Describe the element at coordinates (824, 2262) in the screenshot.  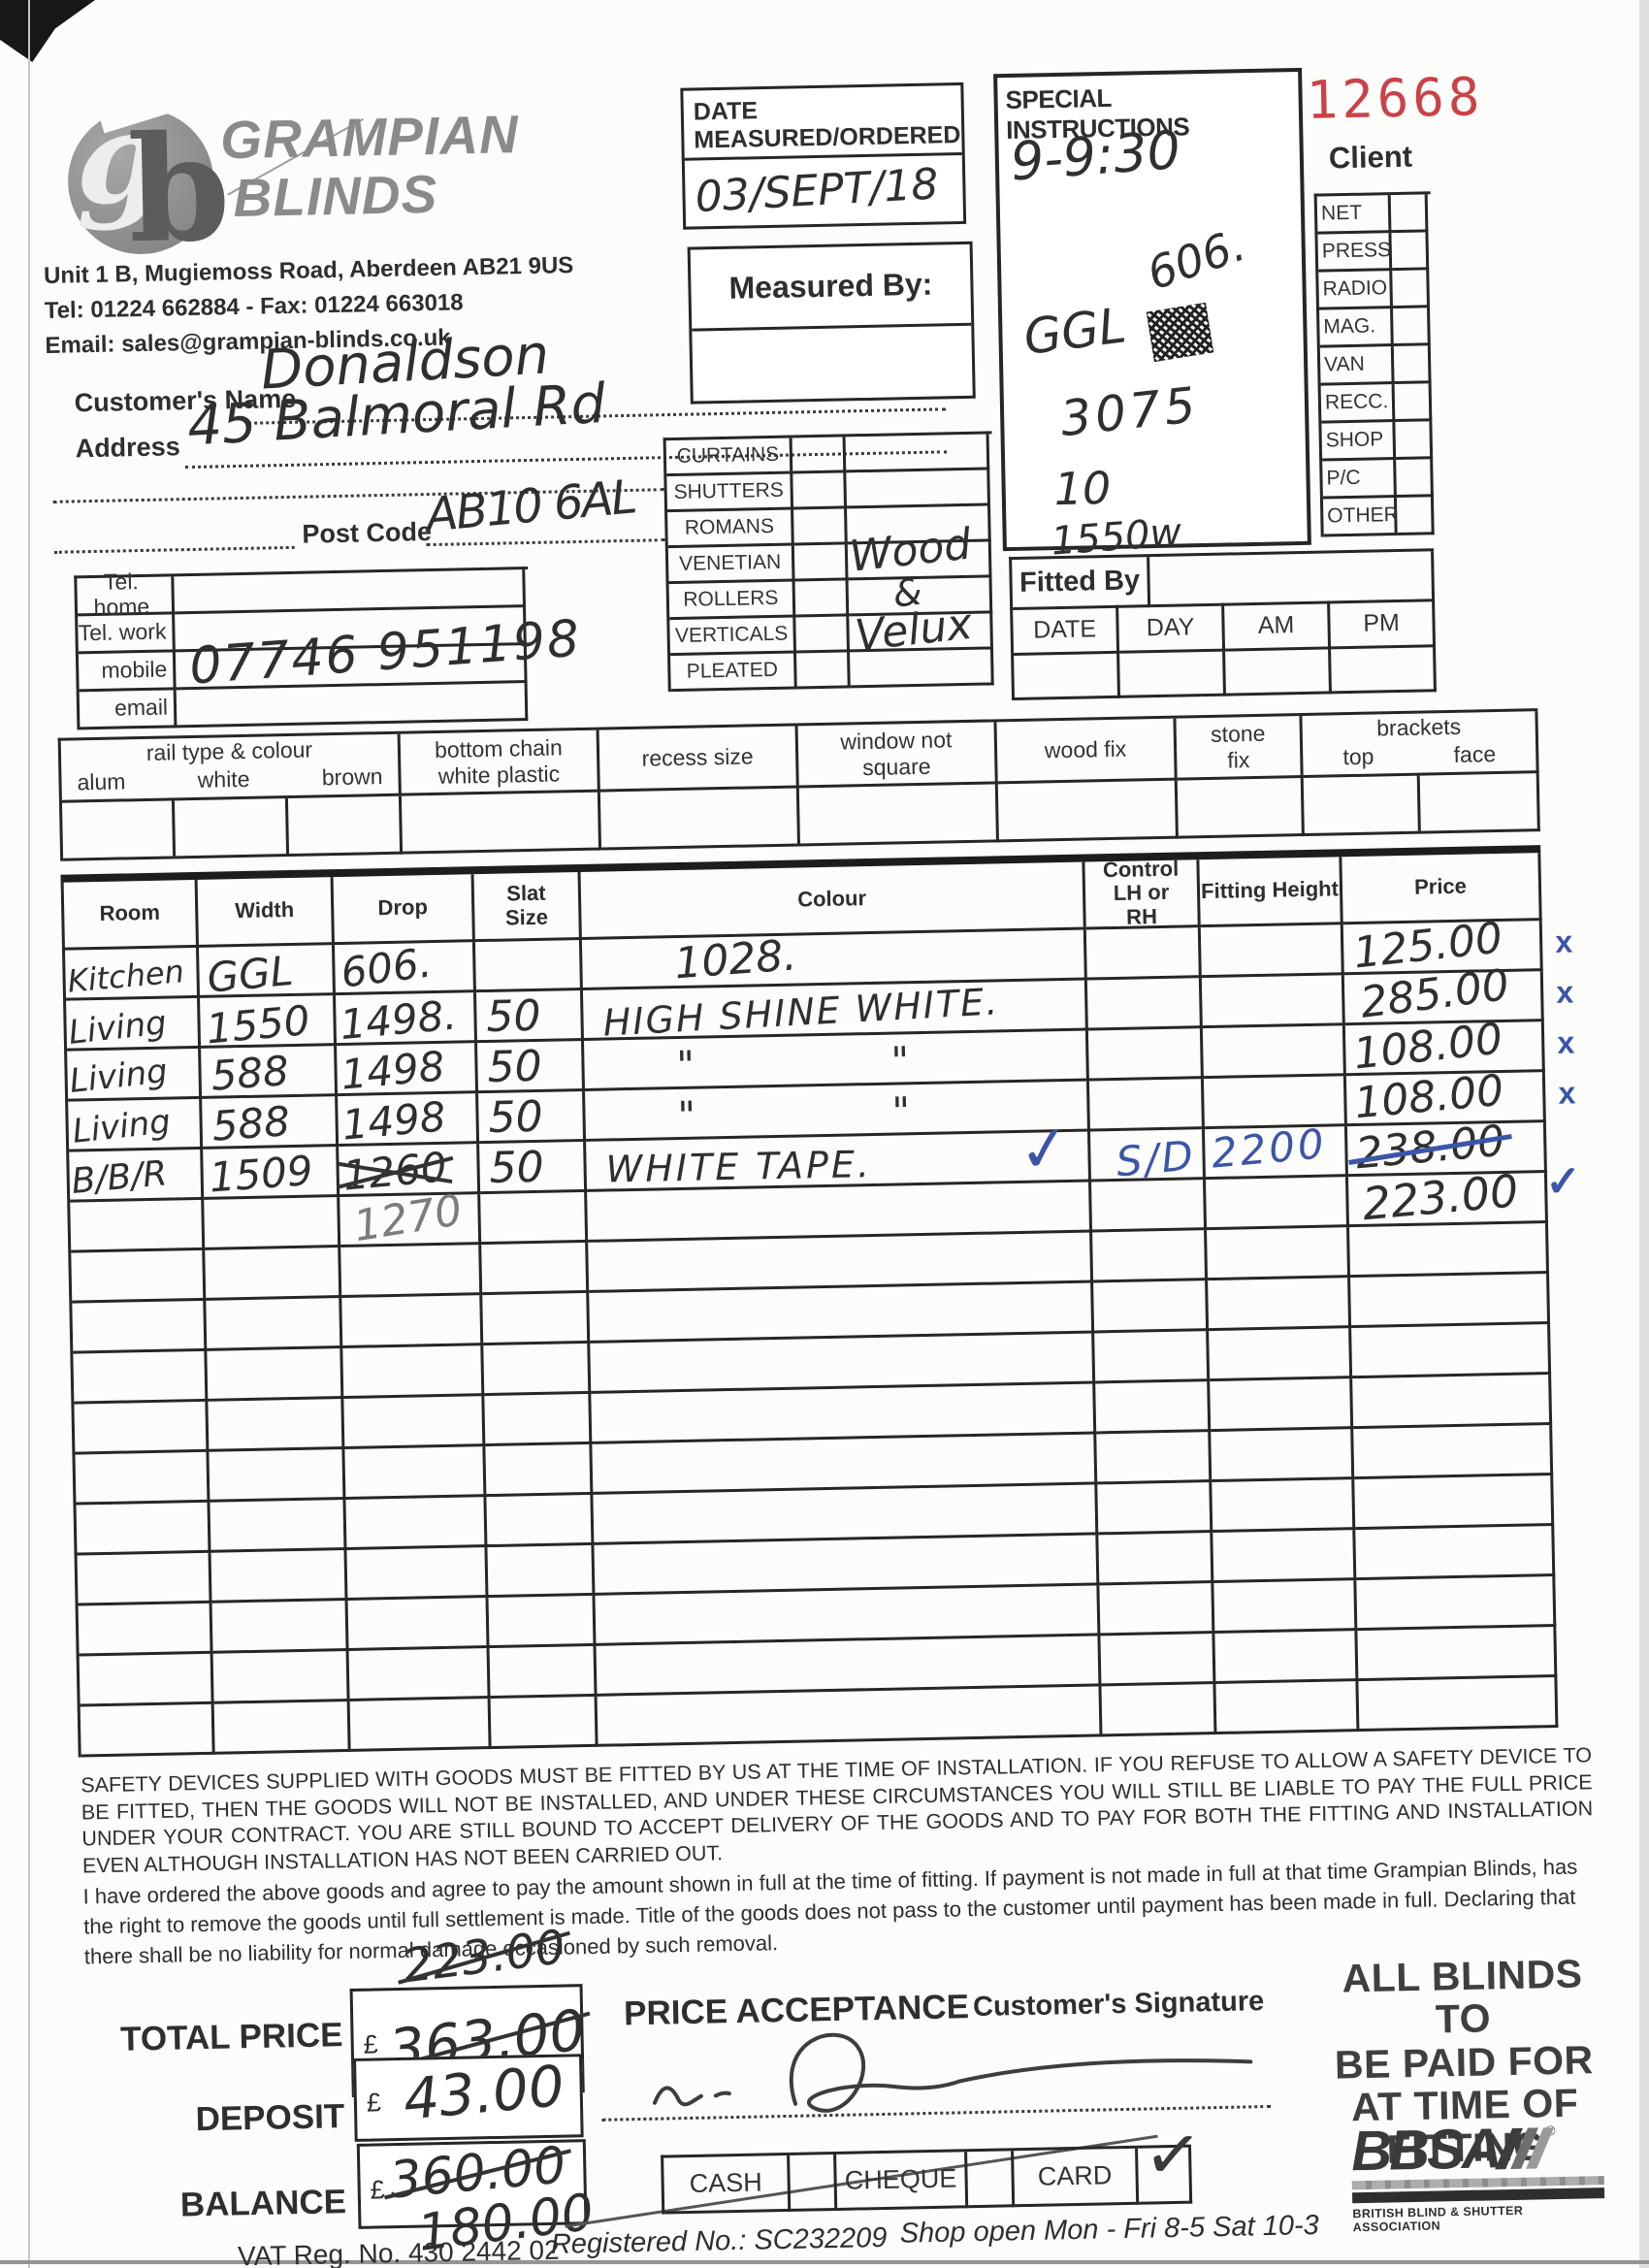
I see `scan-bottom-edge` at that location.